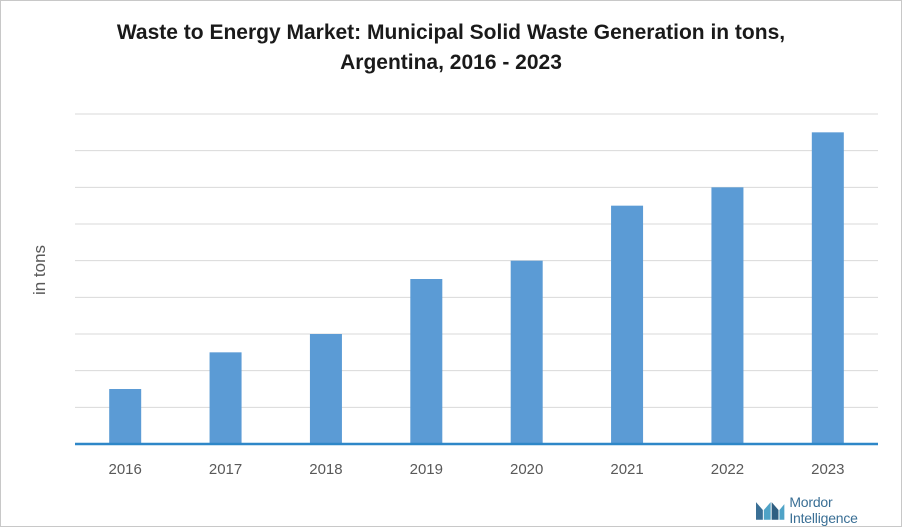  Describe the element at coordinates (325, 469) in the screenshot. I see `x-tick-label: 2018` at that location.